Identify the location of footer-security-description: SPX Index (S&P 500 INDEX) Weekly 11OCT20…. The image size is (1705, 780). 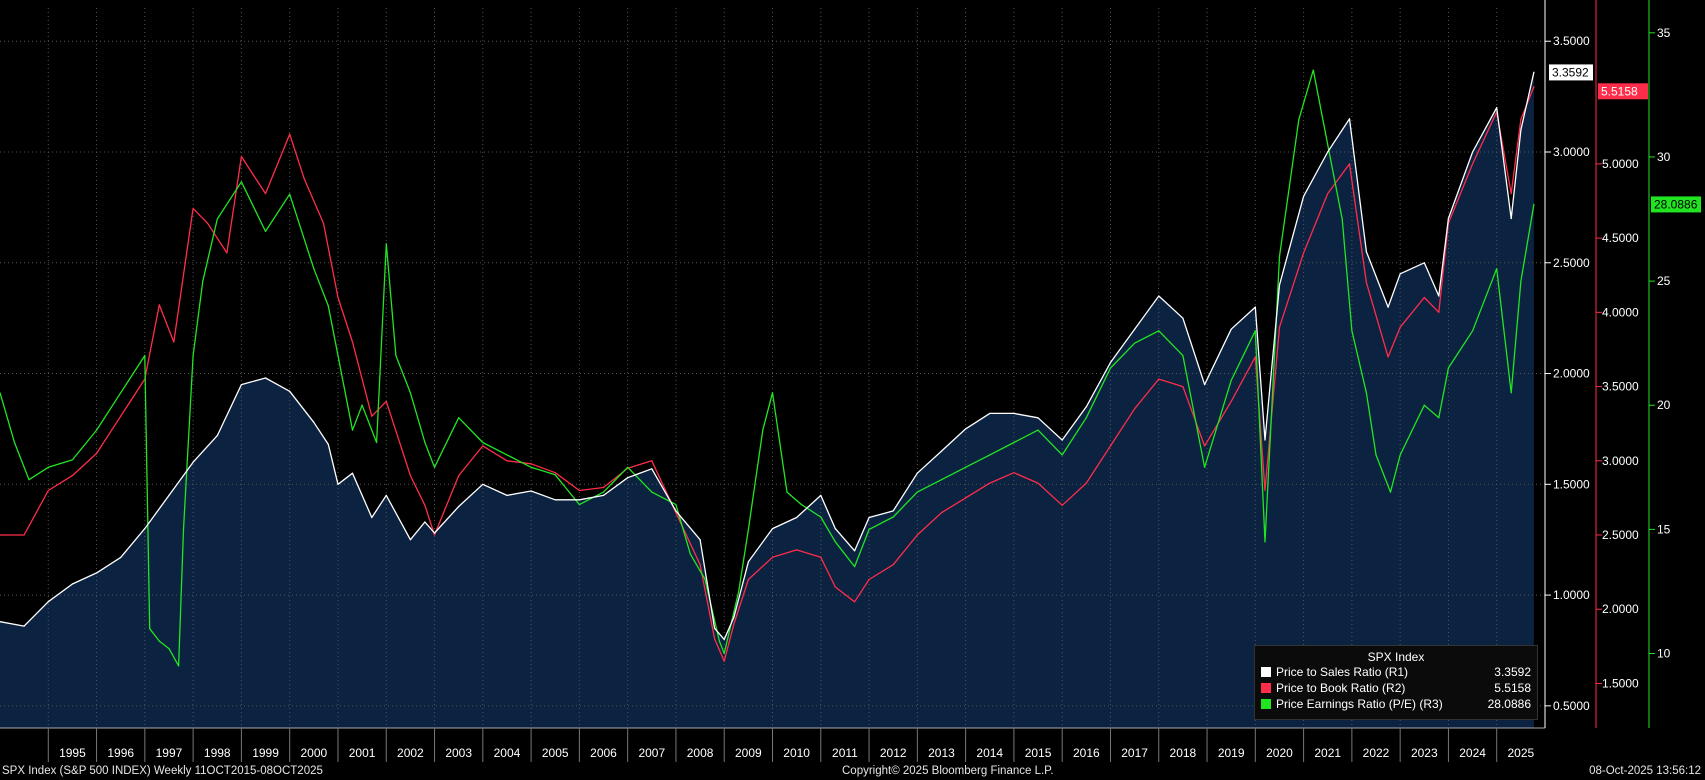
(162, 771).